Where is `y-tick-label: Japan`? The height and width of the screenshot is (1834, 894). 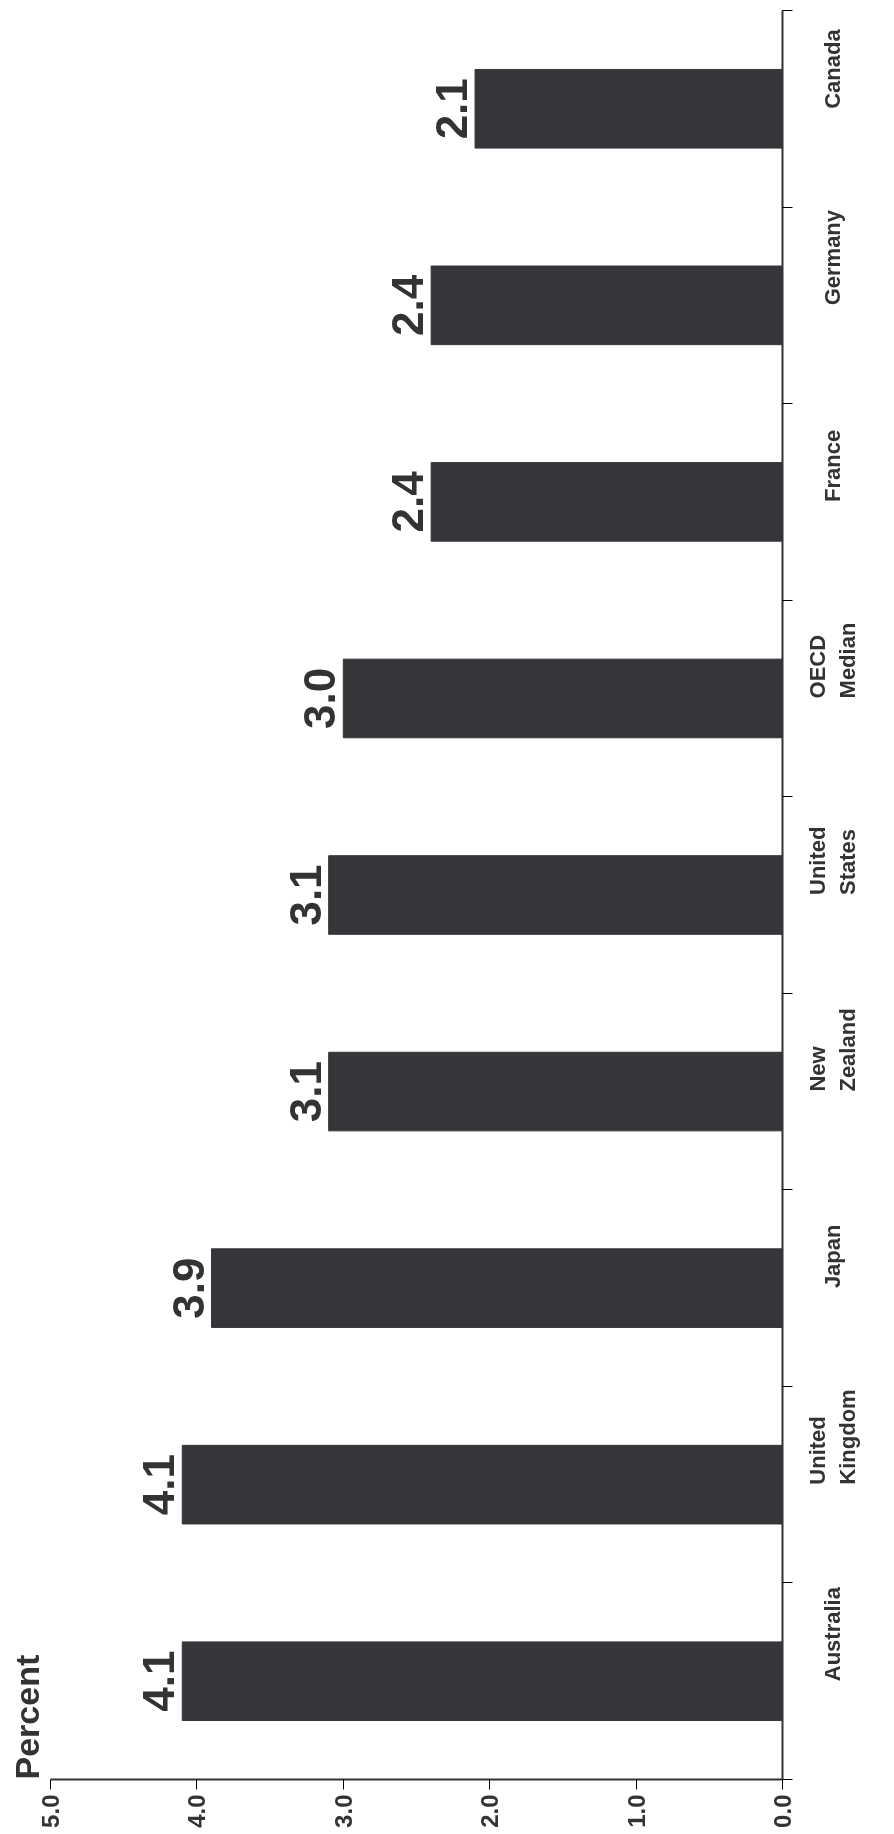
y-tick-label: Japan is located at coordinates (832, 1256).